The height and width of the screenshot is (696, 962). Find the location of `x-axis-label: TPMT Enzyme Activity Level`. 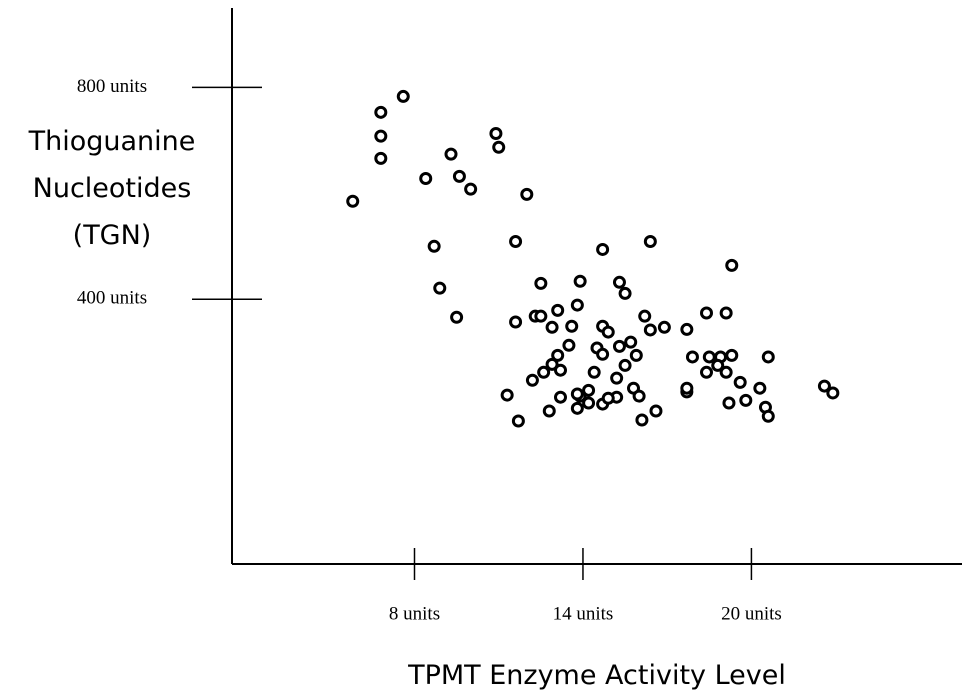

x-axis-label: TPMT Enzyme Activity Level is located at coordinates (597, 675).